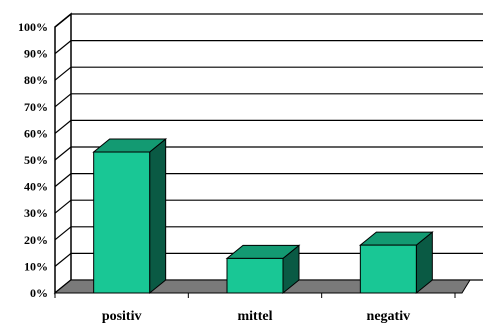 This screenshot has height=325, width=483. I want to click on category-label: negativ, so click(389, 316).